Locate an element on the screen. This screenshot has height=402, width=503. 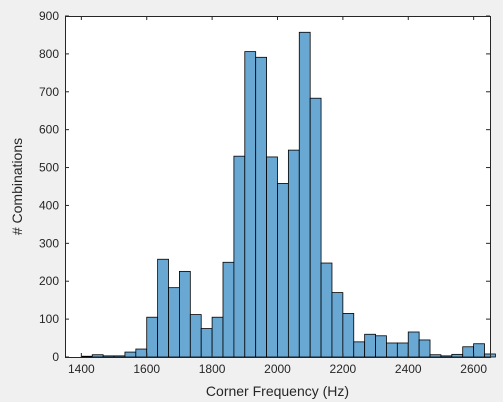
y-tick-label: 800 is located at coordinates (49, 54).